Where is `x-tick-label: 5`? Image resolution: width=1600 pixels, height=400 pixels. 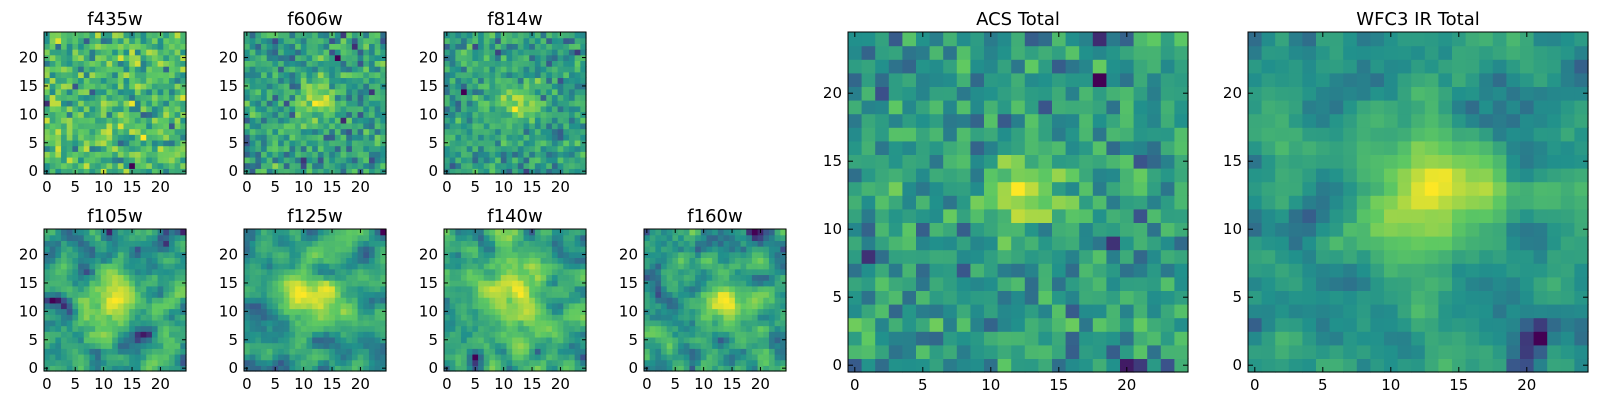 x-tick-label: 5 is located at coordinates (75, 384).